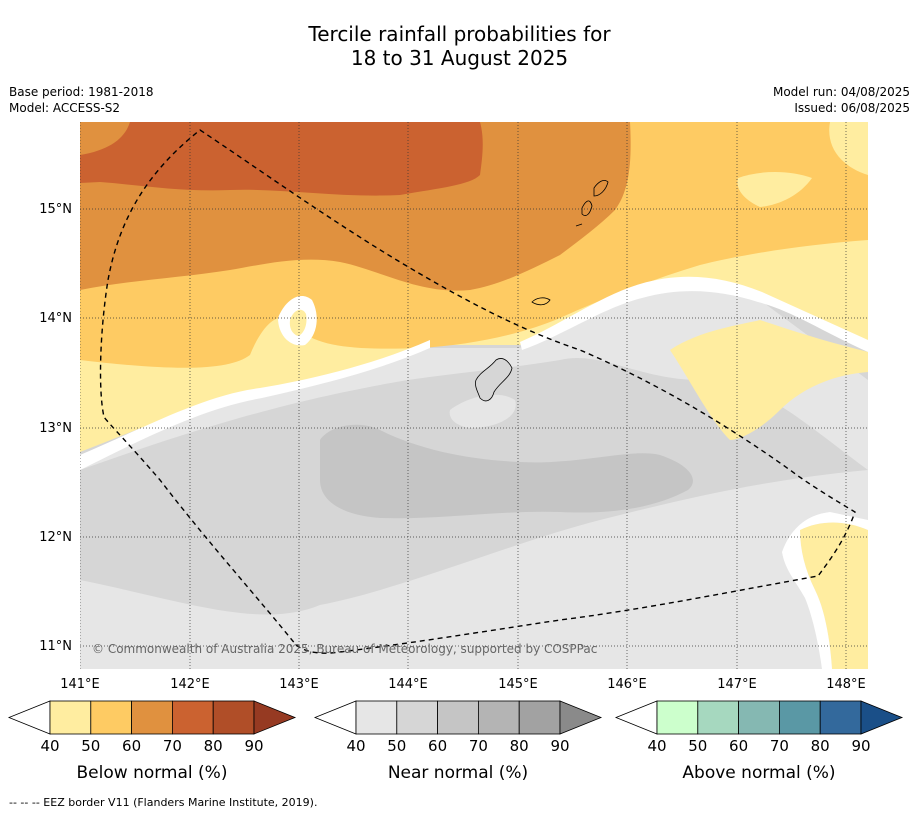 This screenshot has width=919, height=816. I want to click on white-transition-west, so click(255, 405).